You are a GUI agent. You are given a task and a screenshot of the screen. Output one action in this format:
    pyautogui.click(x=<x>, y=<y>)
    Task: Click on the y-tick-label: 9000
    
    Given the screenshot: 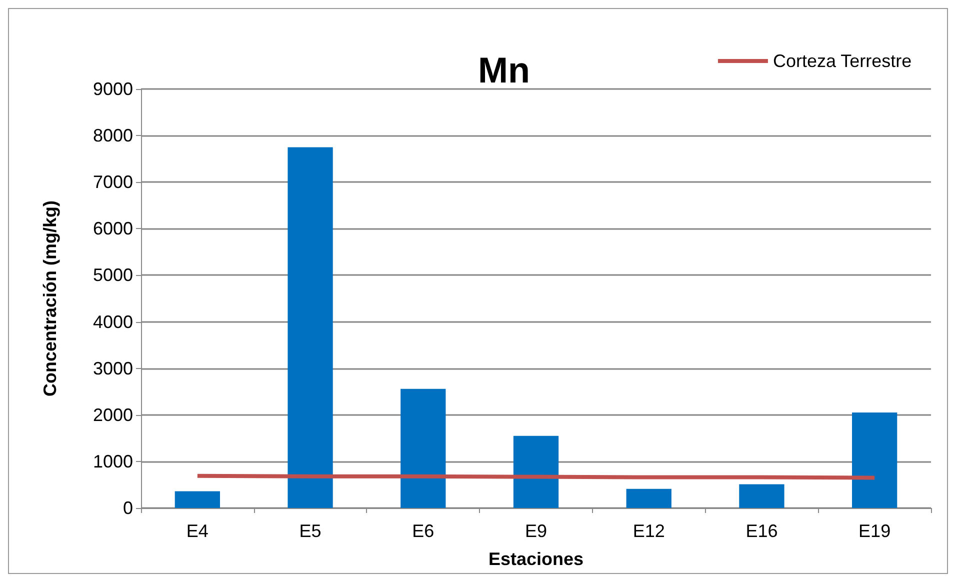 What is the action you would take?
    pyautogui.click(x=112, y=89)
    